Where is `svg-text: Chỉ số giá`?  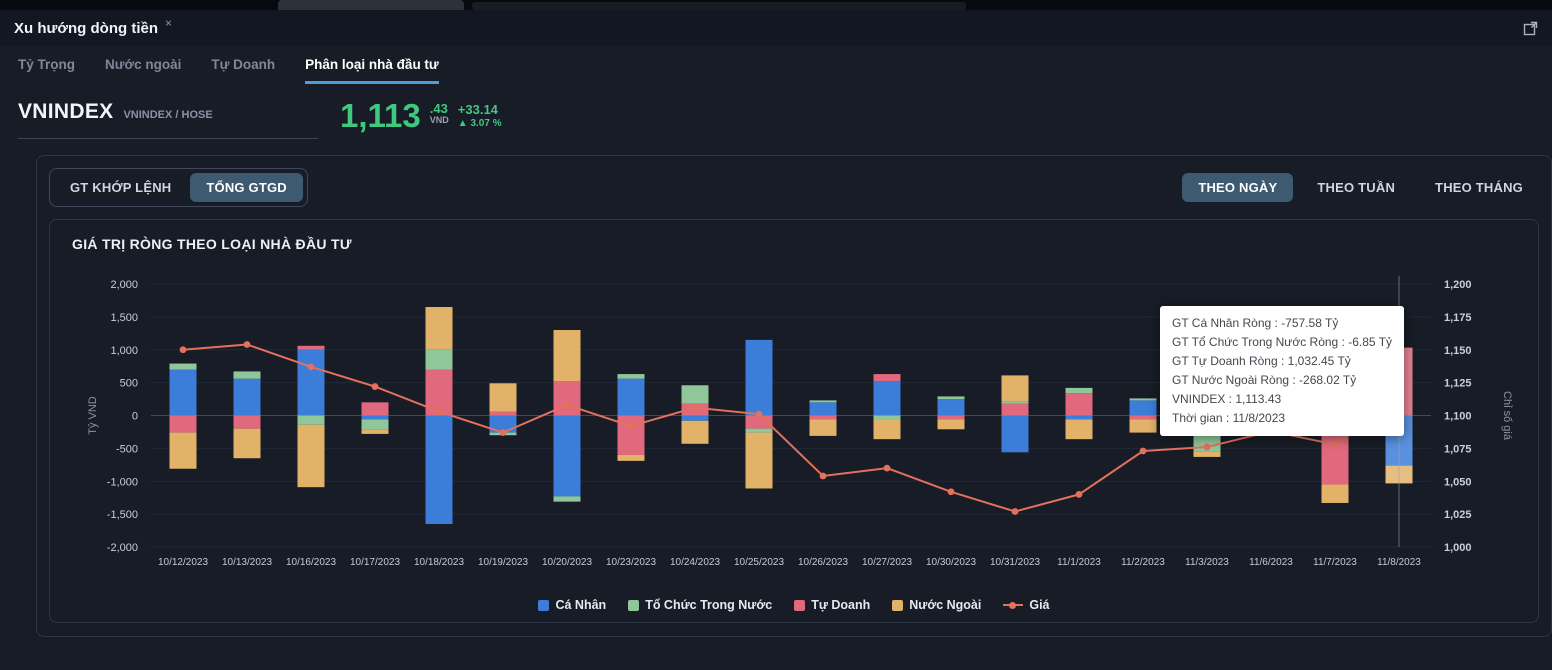 svg-text: Chỉ số giá is located at coordinates (1507, 416).